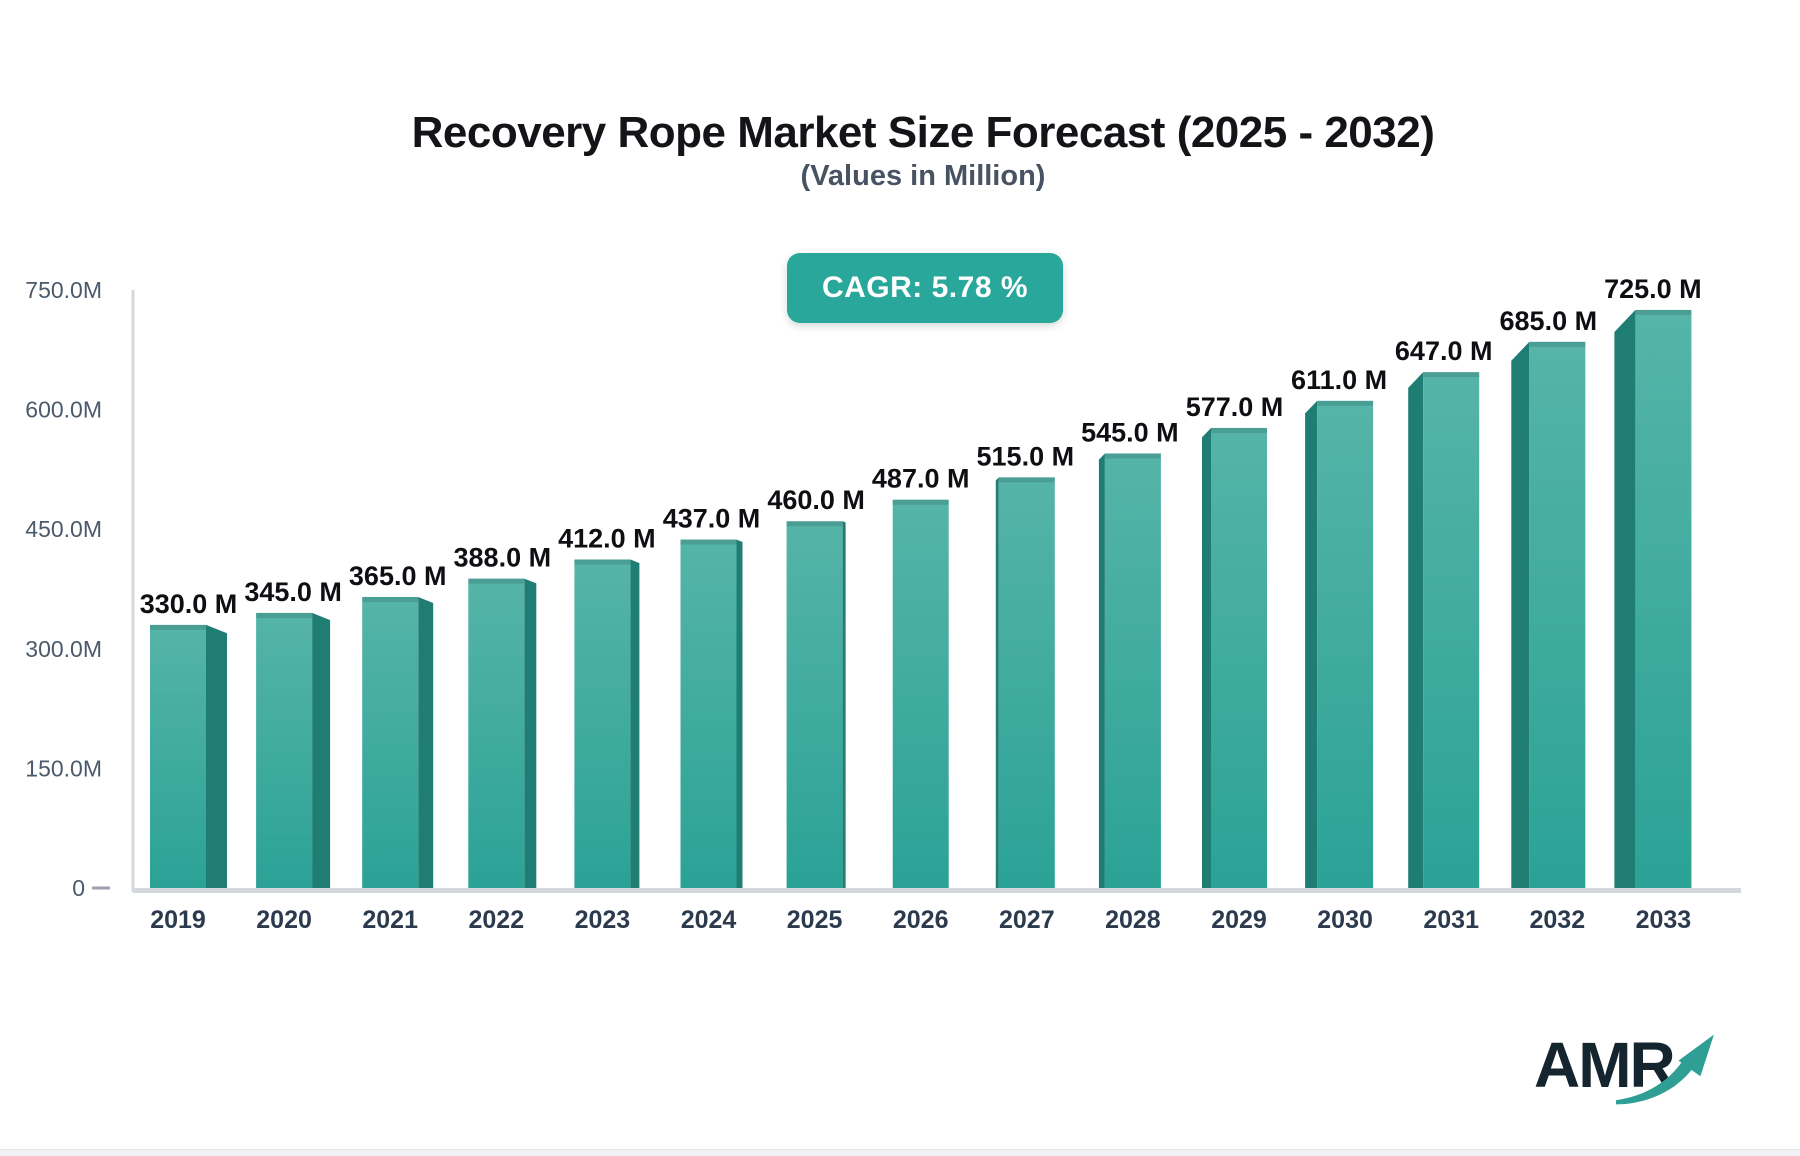 The width and height of the screenshot is (1800, 1156). Describe the element at coordinates (178, 920) in the screenshot. I see `x-axis-label: 2019` at that location.